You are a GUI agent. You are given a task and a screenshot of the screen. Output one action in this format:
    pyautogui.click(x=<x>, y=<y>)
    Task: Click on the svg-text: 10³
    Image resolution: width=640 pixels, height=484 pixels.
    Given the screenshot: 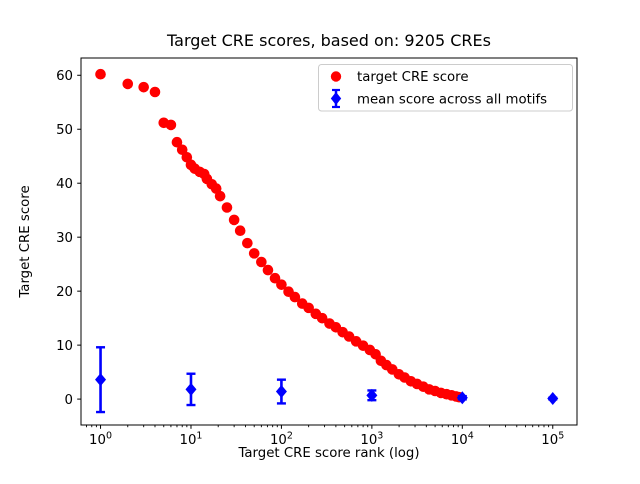 What is the action you would take?
    pyautogui.click(x=371, y=440)
    